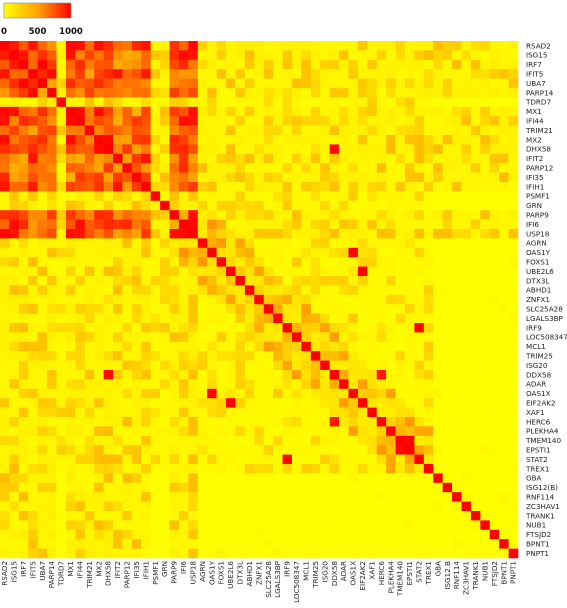 The height and width of the screenshot is (608, 567). What do you see at coordinates (42, 328) in the screenshot?
I see `heatmap-cell-IRF9-UBA7` at bounding box center [42, 328].